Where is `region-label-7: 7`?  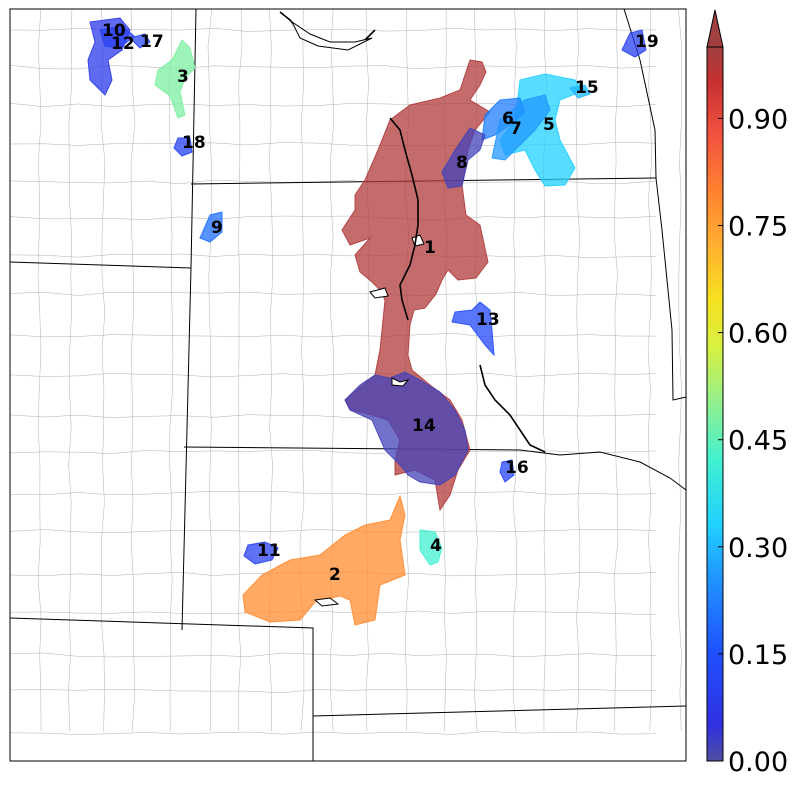
region-label-7: 7 is located at coordinates (516, 129).